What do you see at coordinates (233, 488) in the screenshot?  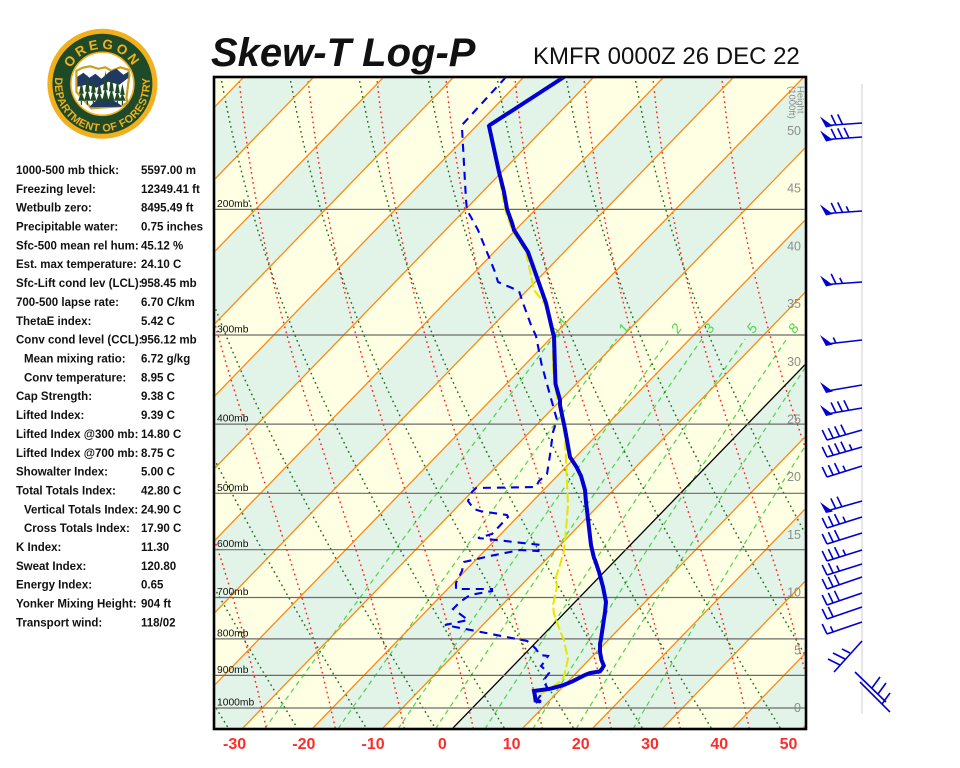 I see `svg-text: 500mb` at bounding box center [233, 488].